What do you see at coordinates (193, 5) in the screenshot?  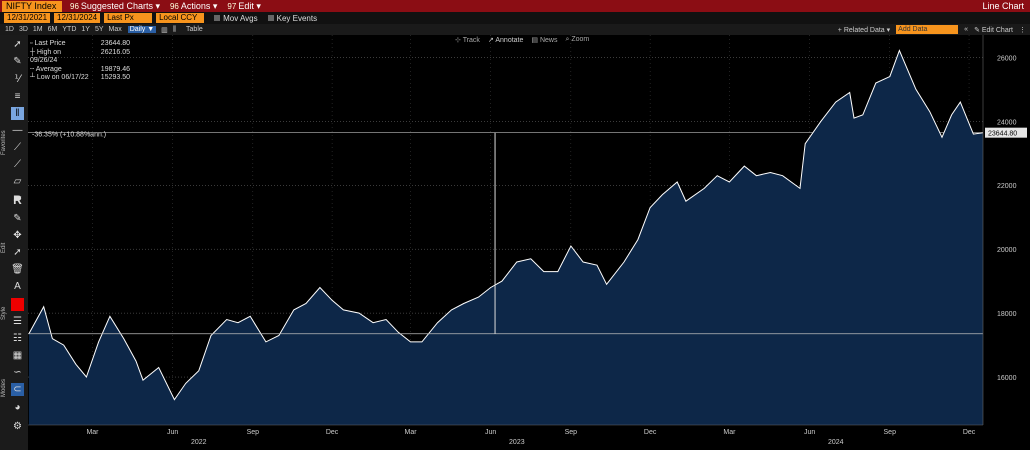 I see `actions-menu: 96 Actions ▾` at bounding box center [193, 5].